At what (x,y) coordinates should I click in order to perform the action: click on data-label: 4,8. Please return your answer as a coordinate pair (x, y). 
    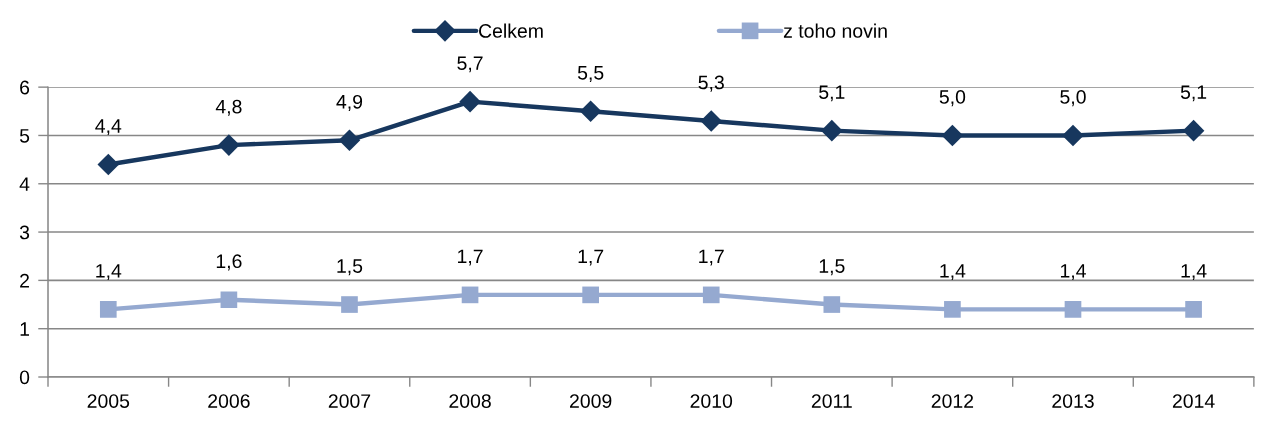
    Looking at the image, I should click on (228, 107).